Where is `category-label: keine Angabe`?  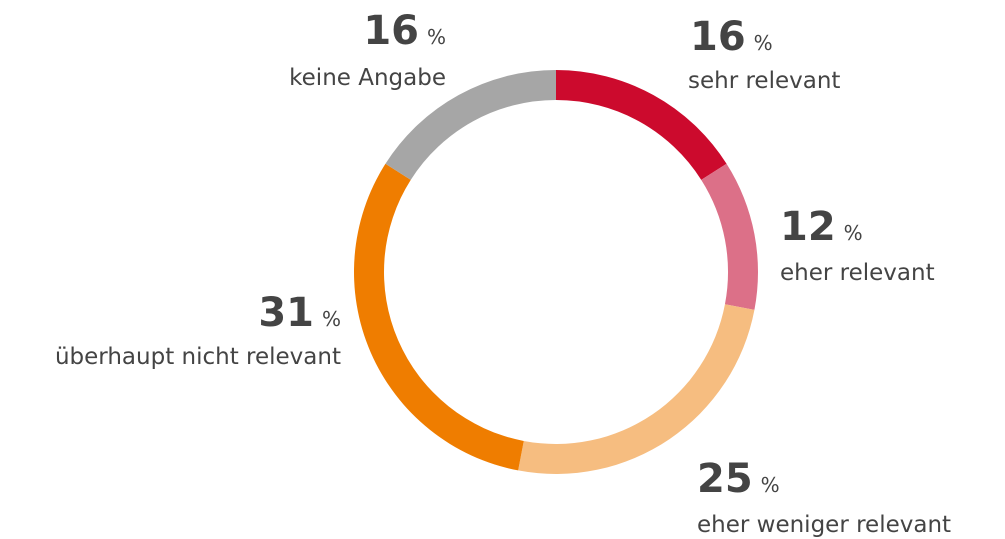
category-label: keine Angabe is located at coordinates (367, 78).